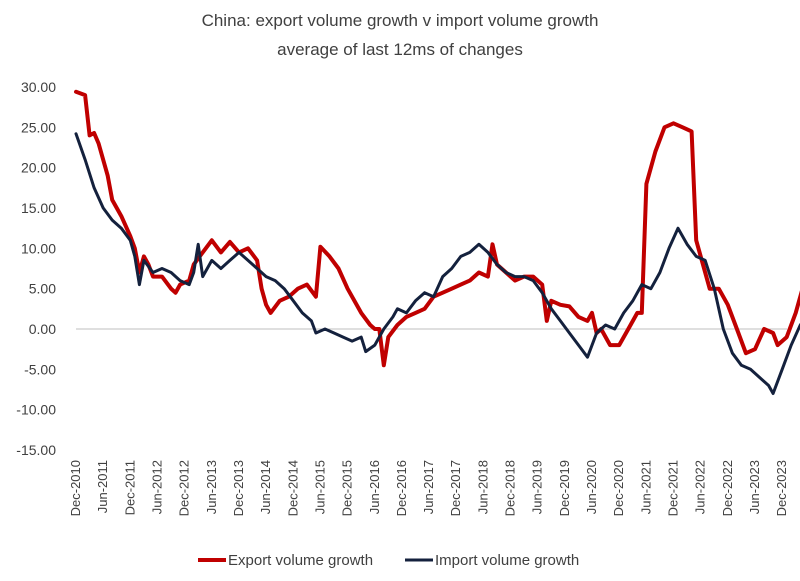 This screenshot has width=800, height=581. I want to click on x-tick-label: Dec-2023, so click(781, 488).